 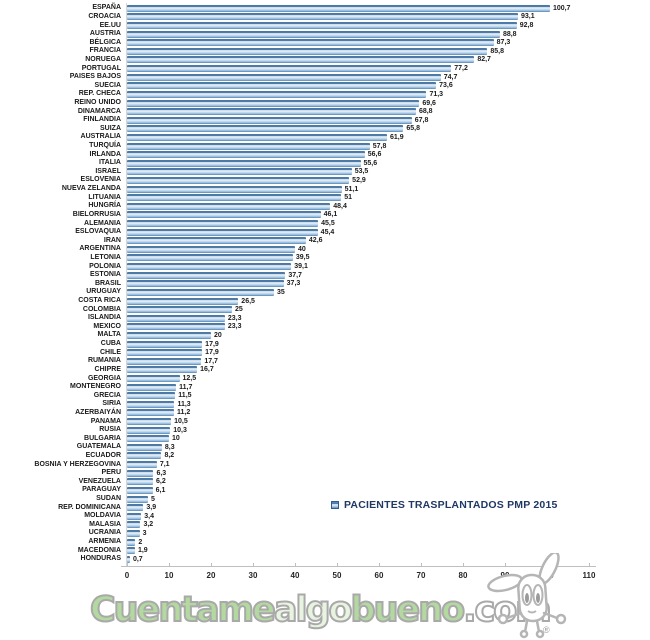 What do you see at coordinates (89, 507) in the screenshot?
I see `category-label: REP. DOMINICANA` at bounding box center [89, 507].